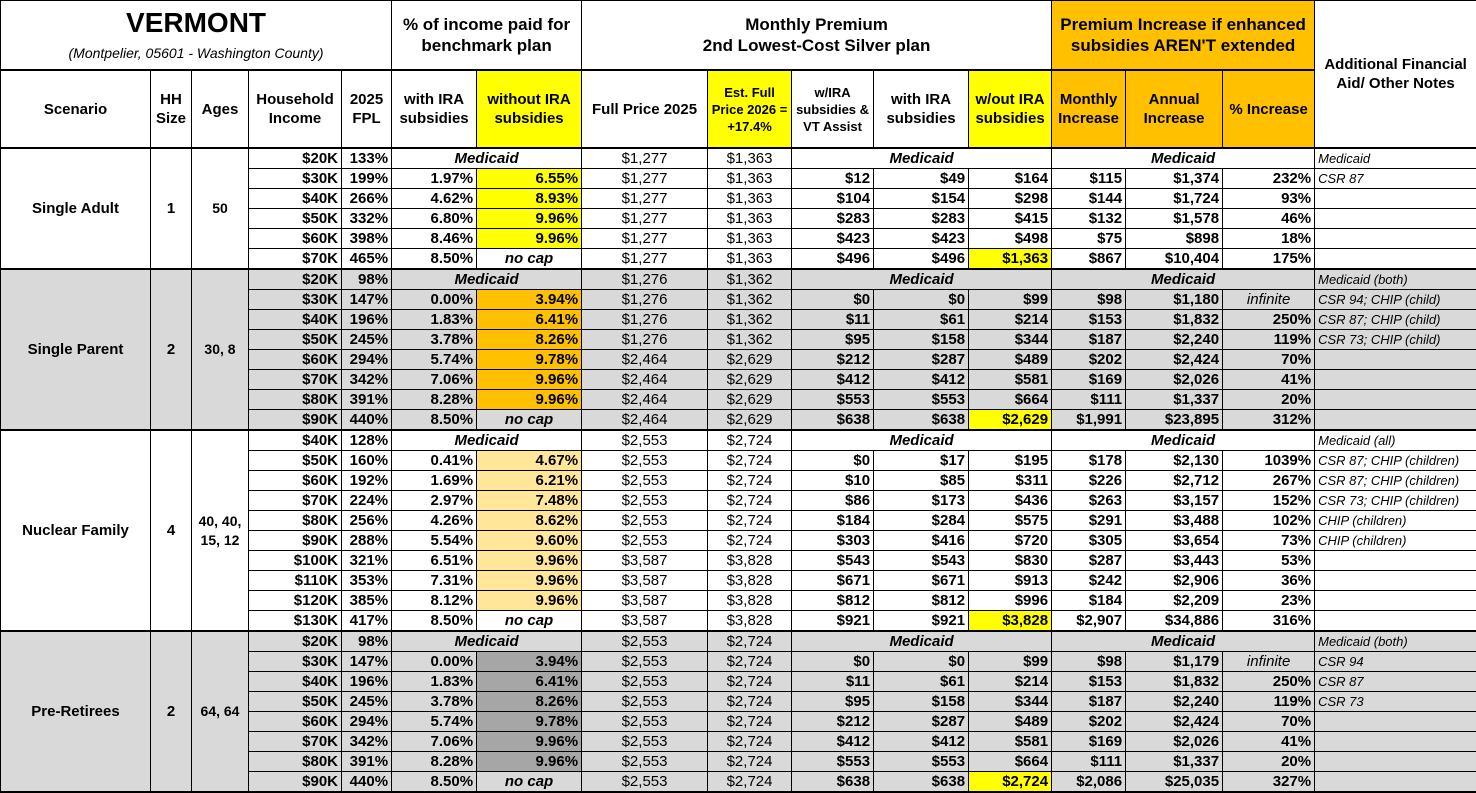 The height and width of the screenshot is (793, 1476). I want to click on with-ira-cell: $921, so click(921, 621).